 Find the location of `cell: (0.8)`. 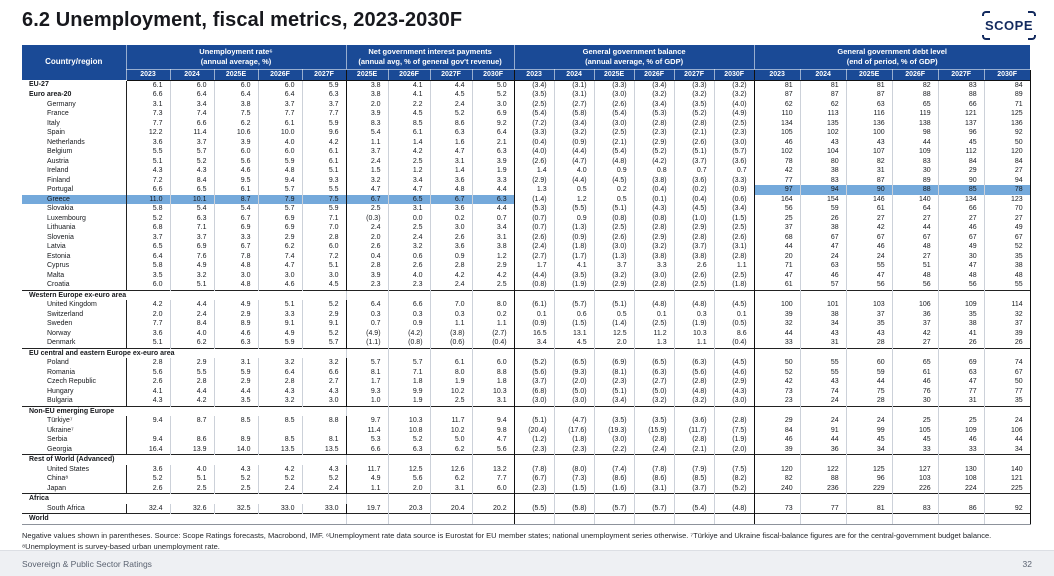

cell: (0.8) is located at coordinates (614, 218).